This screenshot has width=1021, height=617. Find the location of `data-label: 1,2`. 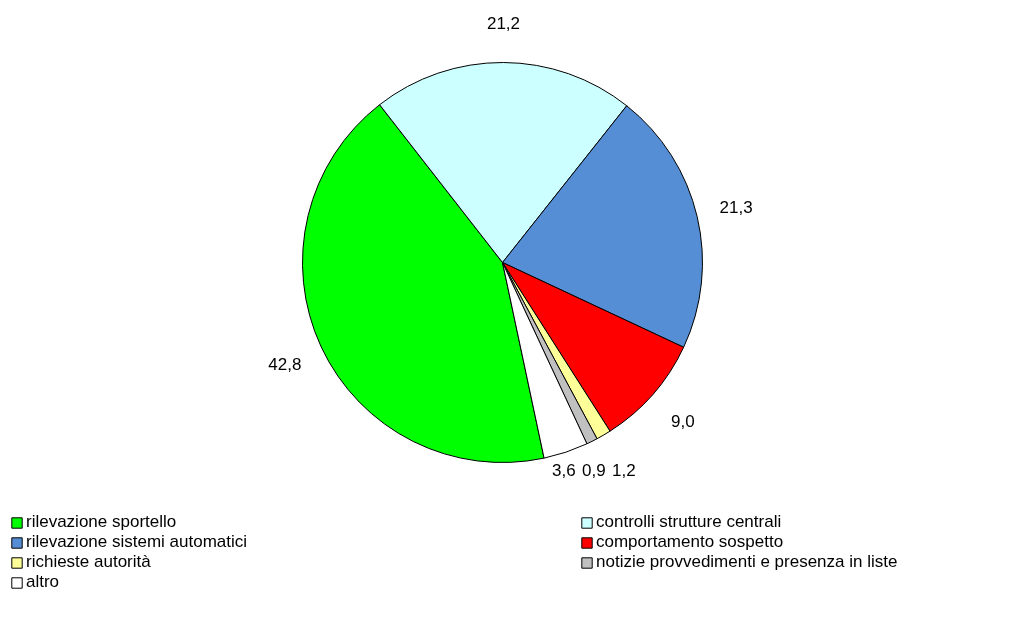

data-label: 1,2 is located at coordinates (623, 470).